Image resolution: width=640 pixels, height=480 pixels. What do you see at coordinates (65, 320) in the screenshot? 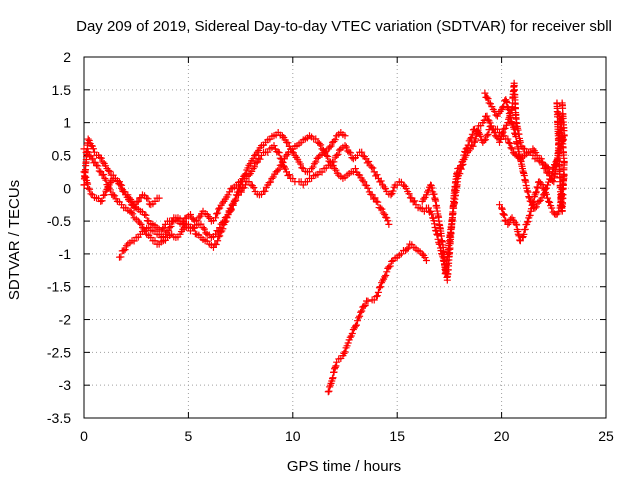
I see `y-tick-label: -2` at bounding box center [65, 320].